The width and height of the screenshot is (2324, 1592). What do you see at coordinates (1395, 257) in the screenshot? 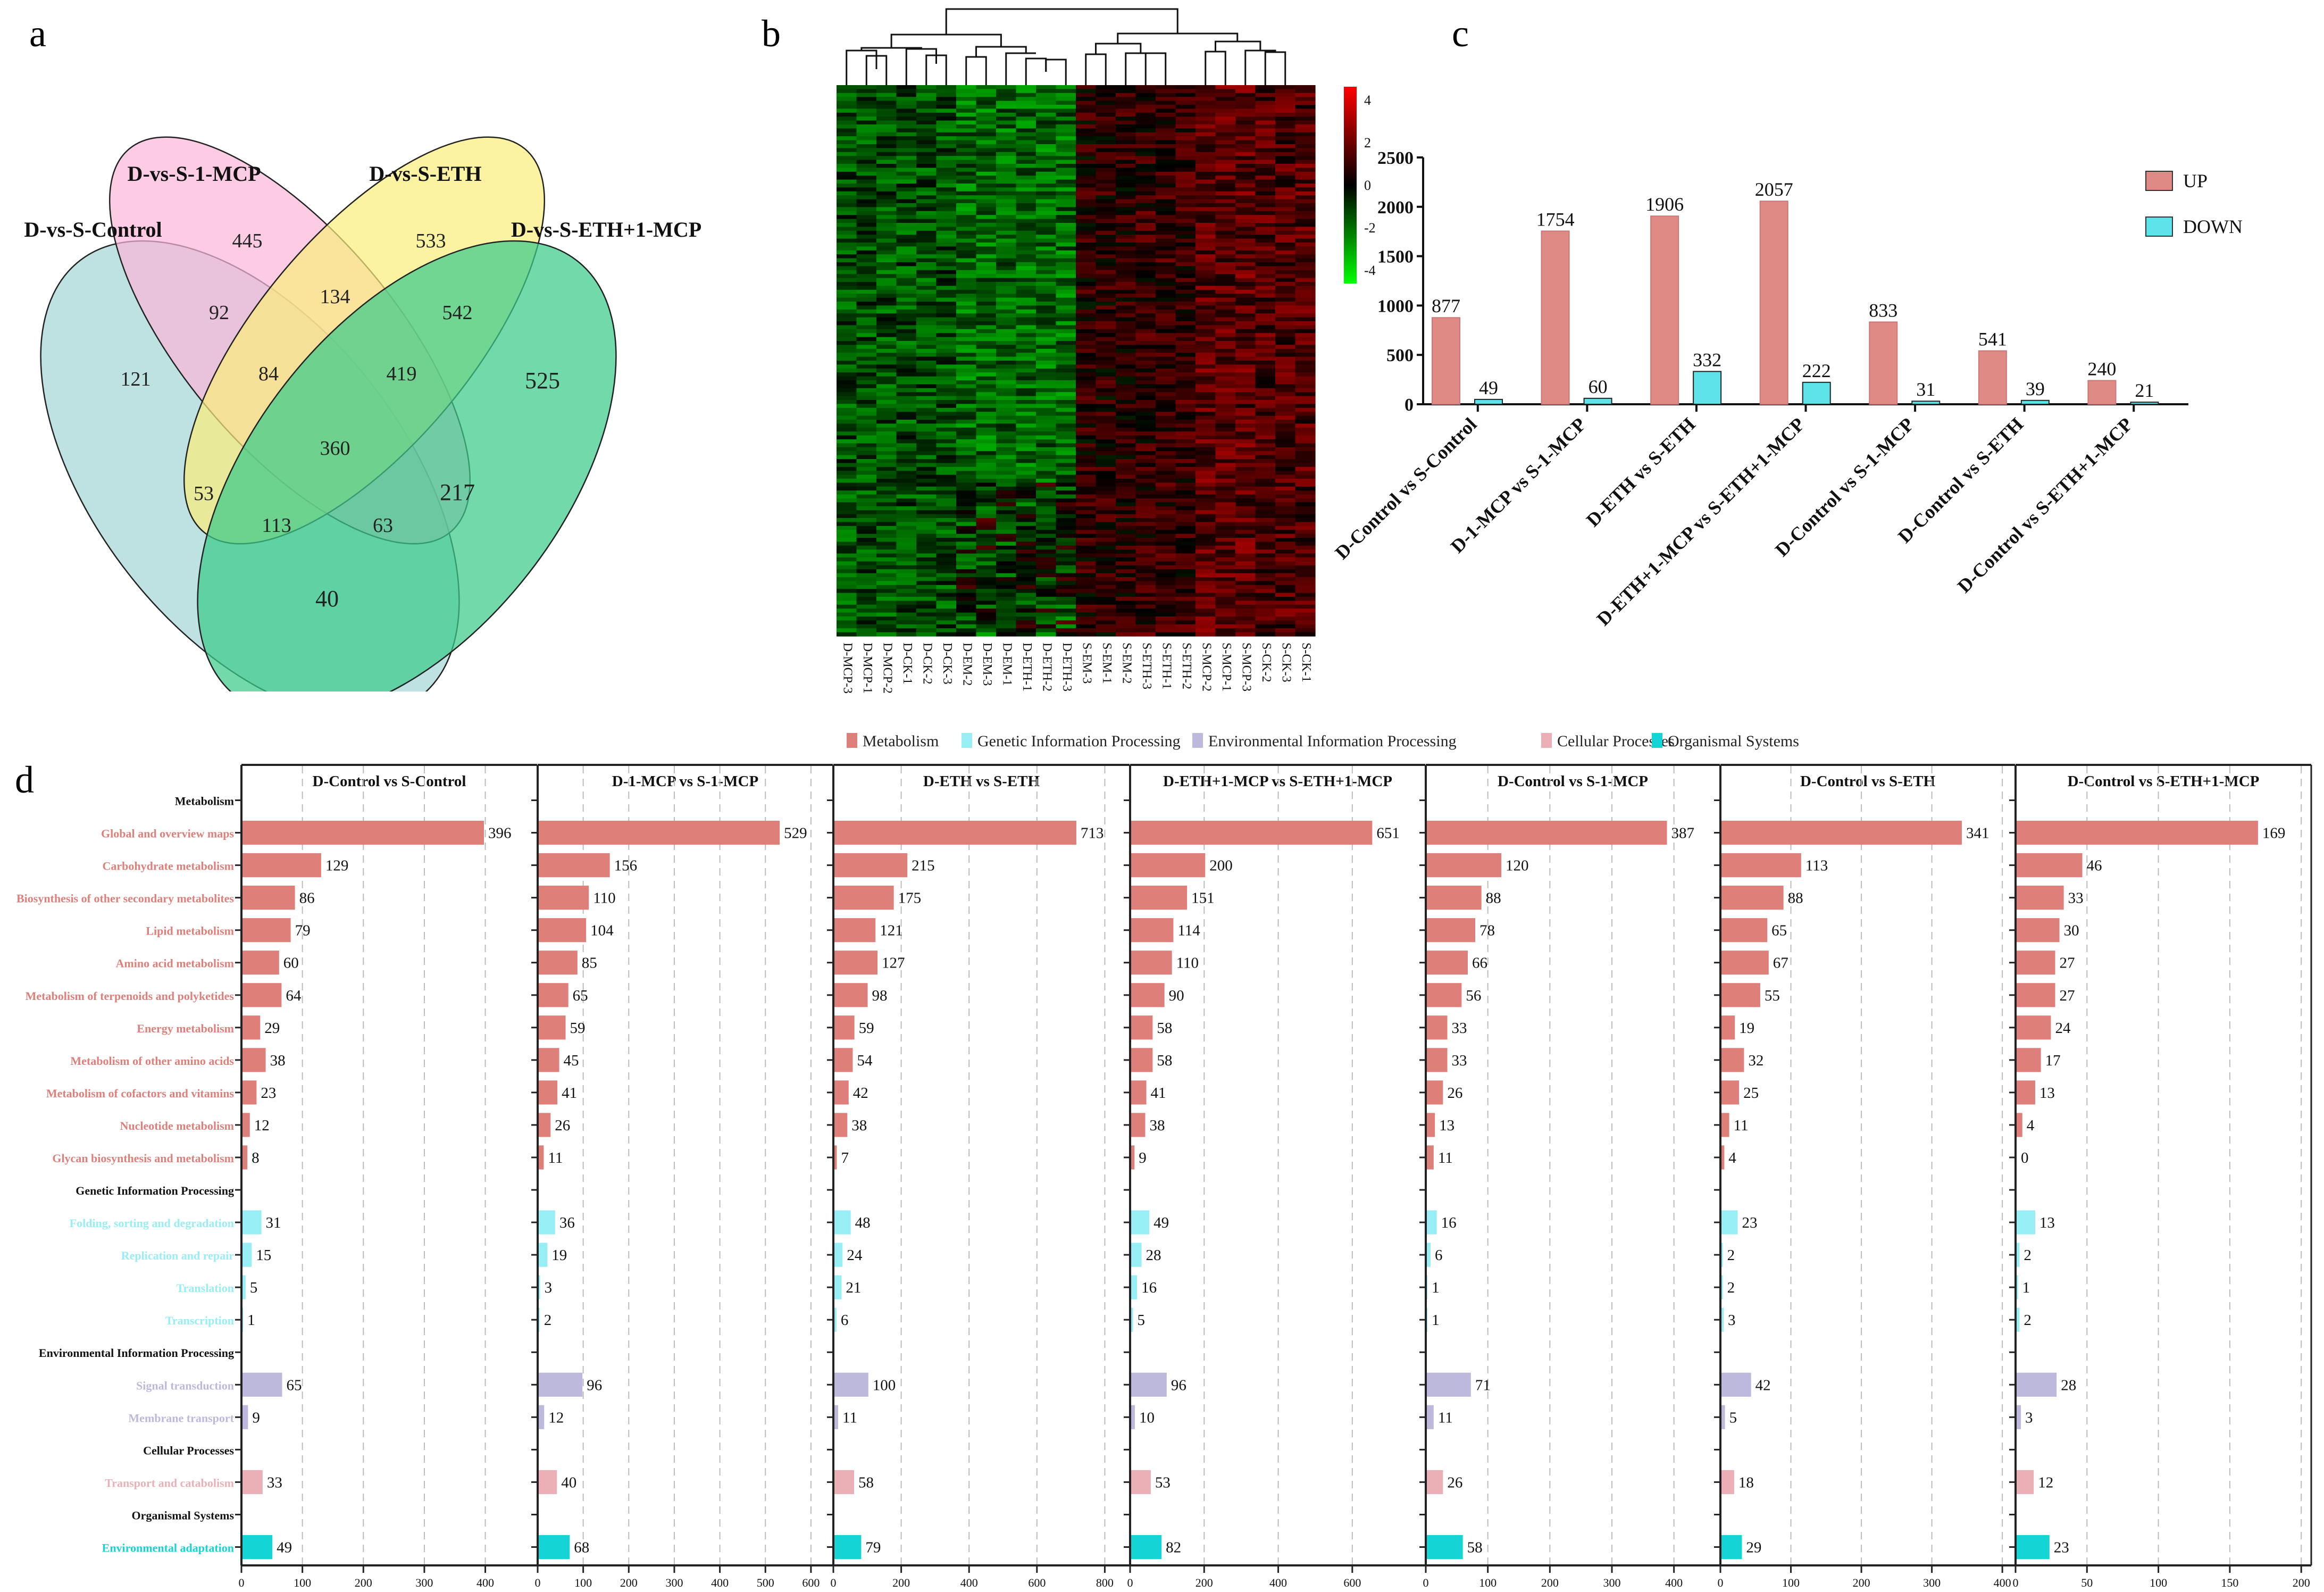
I see `y-tick-label: 1500` at bounding box center [1395, 257].